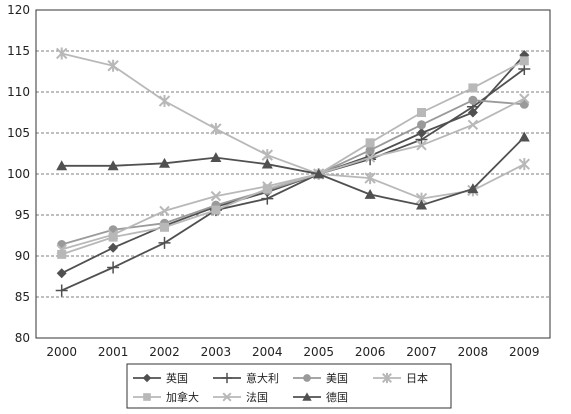  I want to click on x-tick-label: 2005, so click(318, 352).